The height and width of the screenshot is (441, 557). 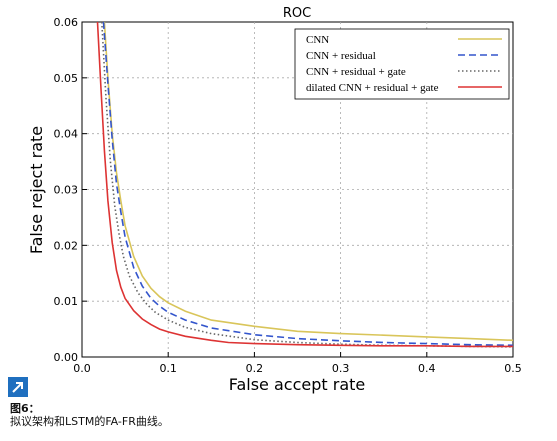 I want to click on x-tick-label: 0.2, so click(x=255, y=368).